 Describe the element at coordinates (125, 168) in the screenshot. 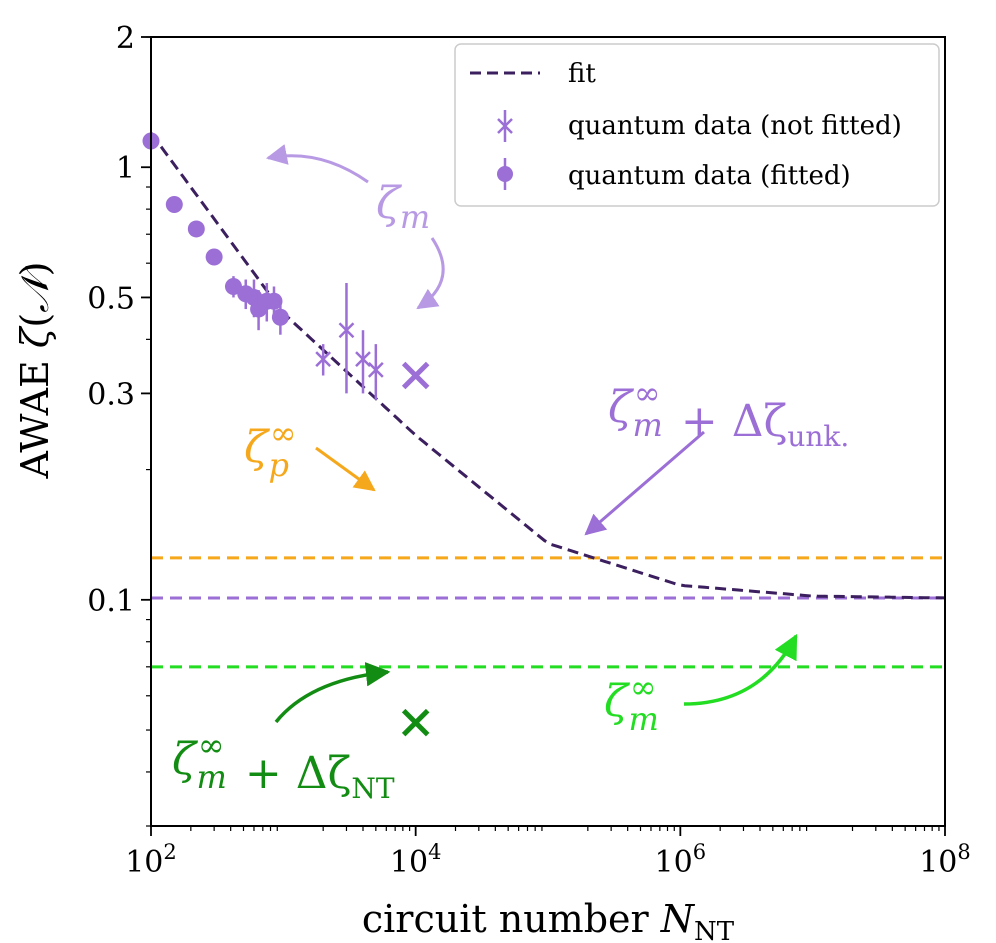

I see `y-tick-label: 1` at that location.